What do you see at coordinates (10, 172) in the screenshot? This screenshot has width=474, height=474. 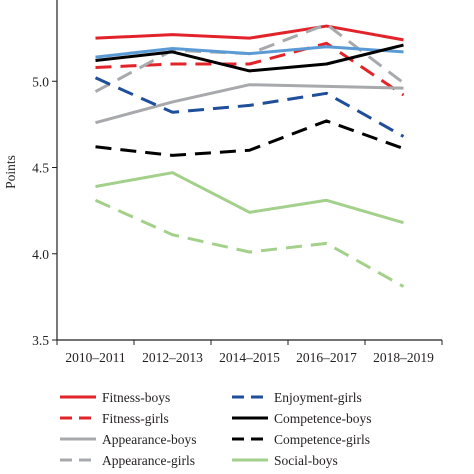 I see `y-axis-title: Points` at bounding box center [10, 172].